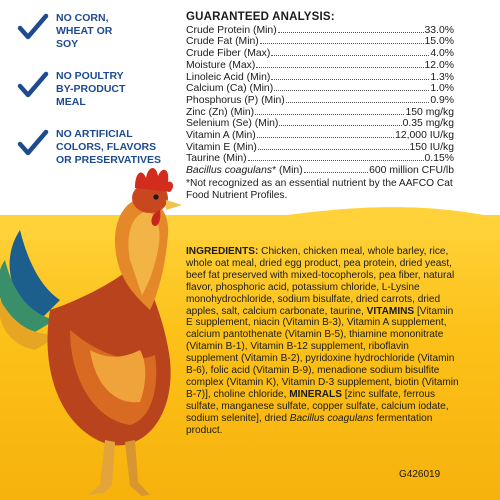 The height and width of the screenshot is (500, 500). Describe the element at coordinates (431, 147) in the screenshot. I see `analysis-value: 150 IU/kg` at that location.